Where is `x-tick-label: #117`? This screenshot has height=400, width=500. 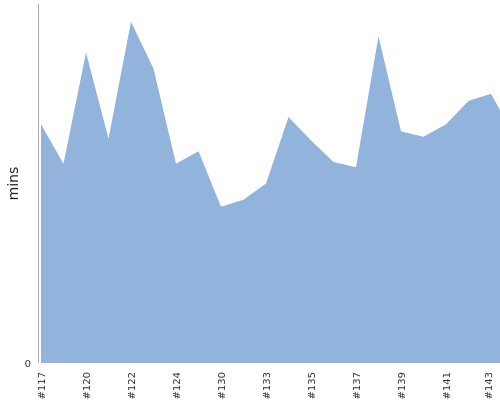 x-tick-label: #117 is located at coordinates (42, 385).